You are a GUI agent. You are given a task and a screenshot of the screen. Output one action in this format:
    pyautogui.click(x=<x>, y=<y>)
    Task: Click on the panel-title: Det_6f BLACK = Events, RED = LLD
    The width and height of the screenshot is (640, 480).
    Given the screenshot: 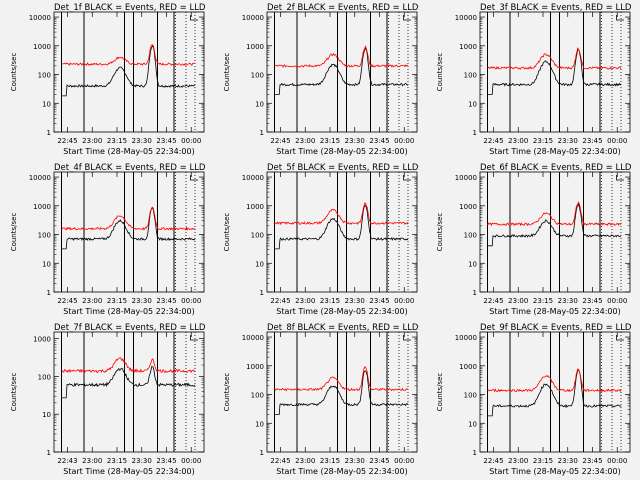 What is the action you would take?
    pyautogui.click(x=556, y=168)
    